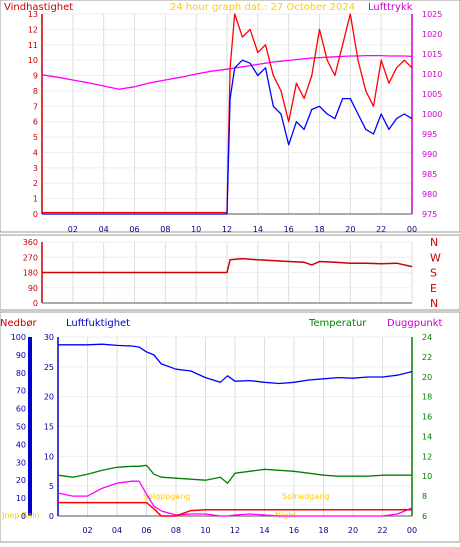  I want to click on y2-tick-label: 1020, so click(432, 34).